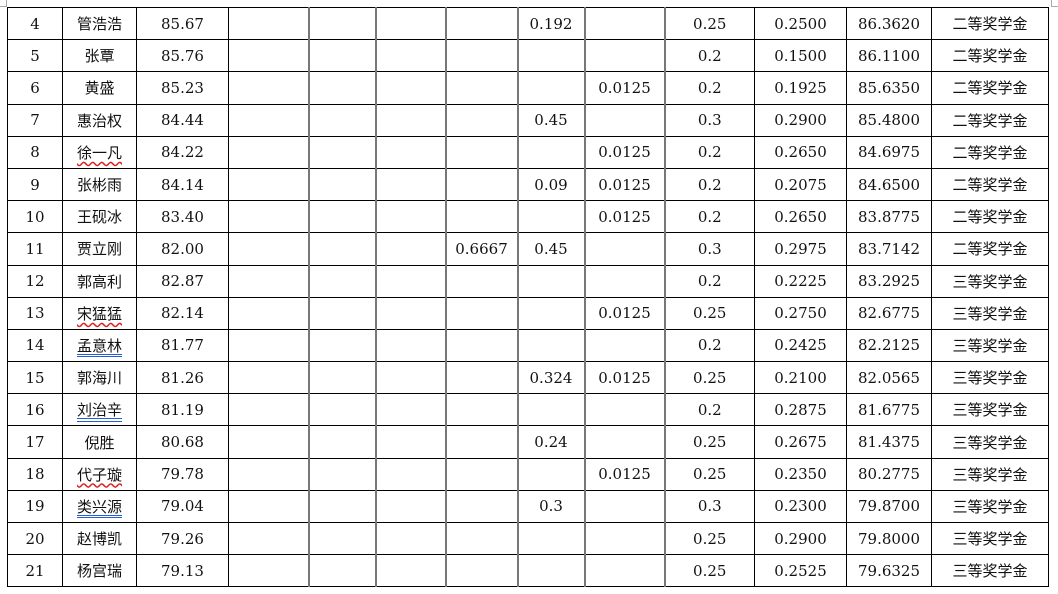 The height and width of the screenshot is (594, 1058). Describe the element at coordinates (35, 23) in the screenshot. I see `row-number: 4` at that location.